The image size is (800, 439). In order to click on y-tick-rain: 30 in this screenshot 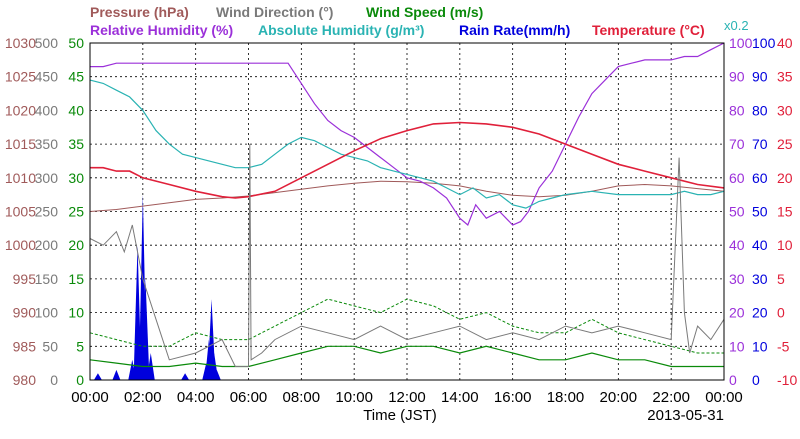, I will do `click(760, 279)`.